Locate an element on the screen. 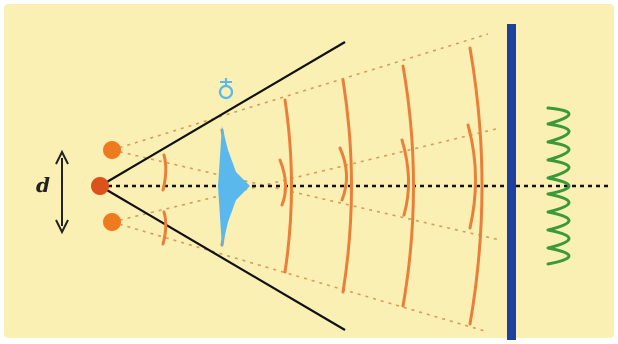 Image resolution: width=618 pixels, height=344 pixels. eye-icon-ring is located at coordinates (226, 92).